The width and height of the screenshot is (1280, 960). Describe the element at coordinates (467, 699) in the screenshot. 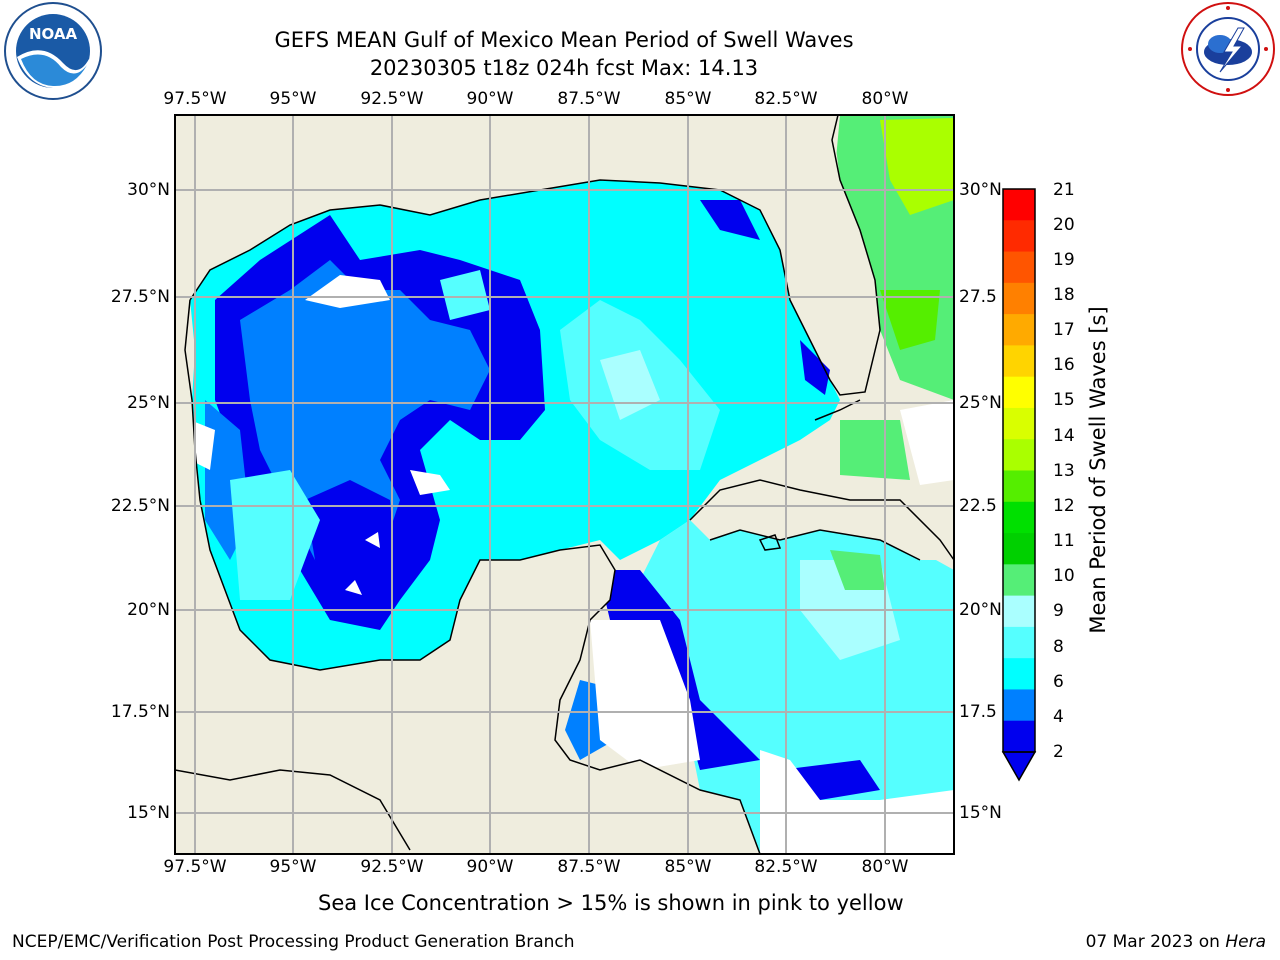

I see `yucatan-land` at that location.